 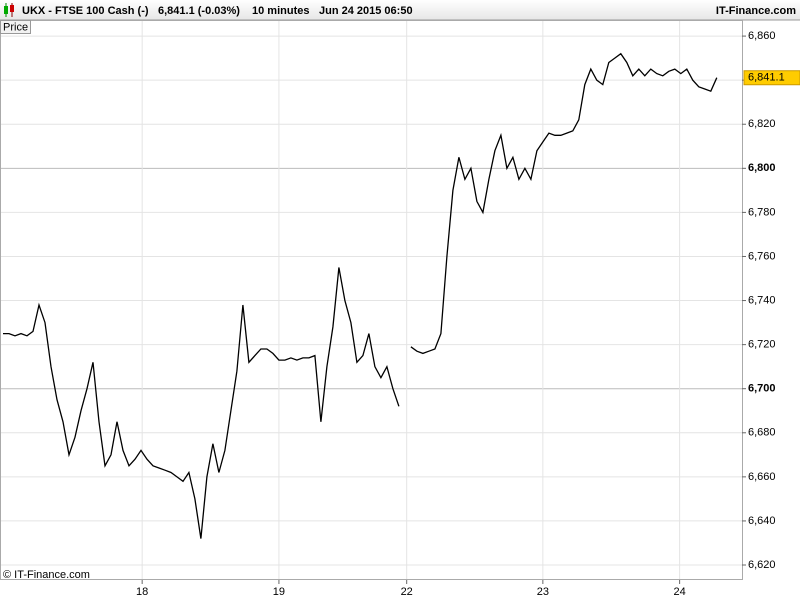 I want to click on header-bar, so click(x=400, y=10).